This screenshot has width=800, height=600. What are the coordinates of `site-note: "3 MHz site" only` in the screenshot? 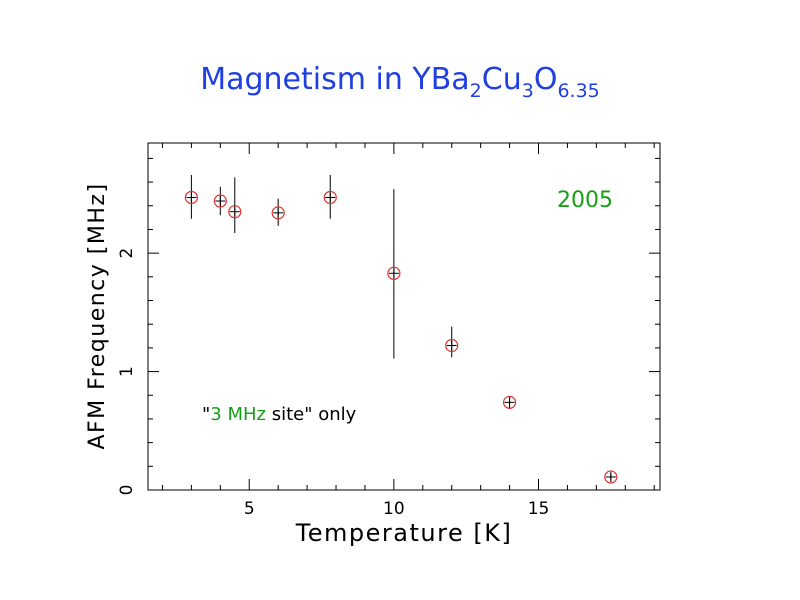 It's located at (279, 414).